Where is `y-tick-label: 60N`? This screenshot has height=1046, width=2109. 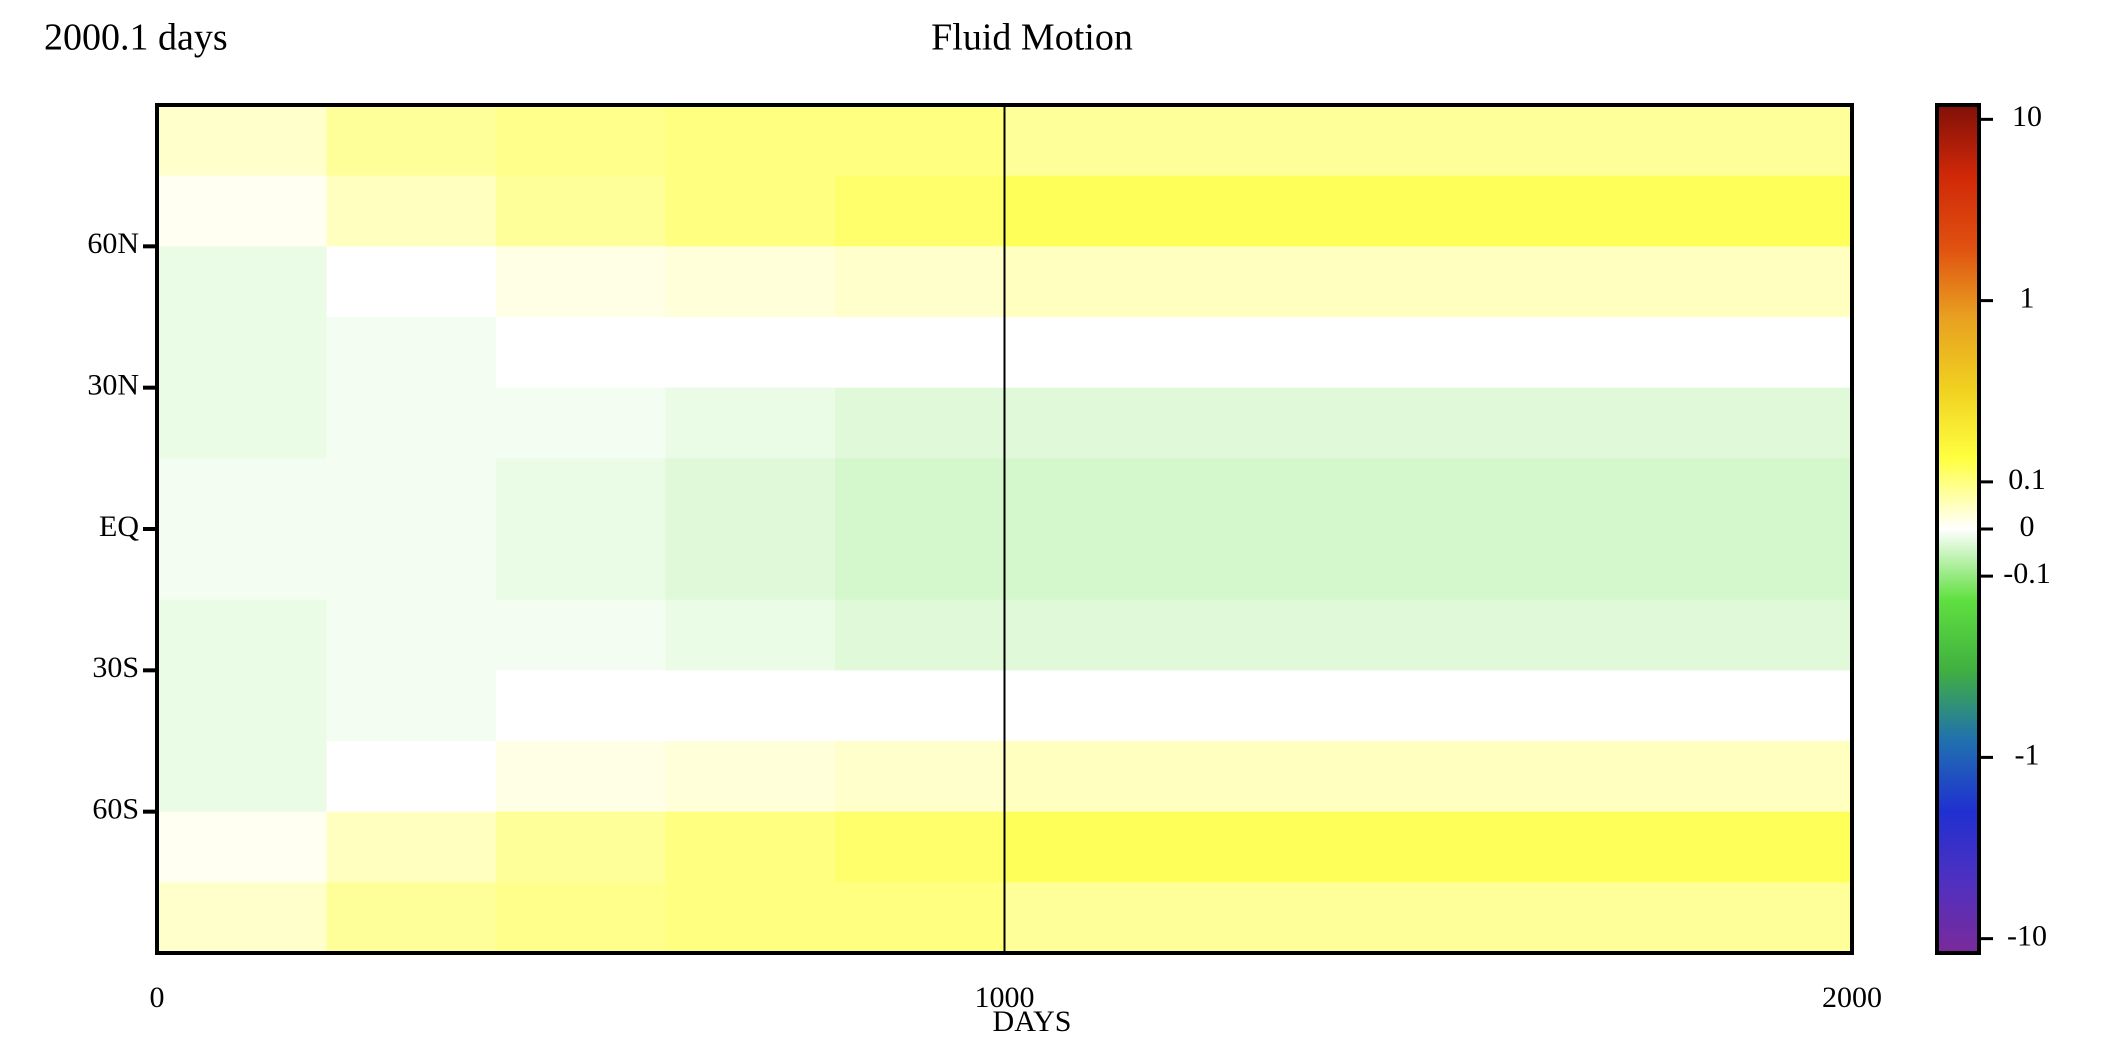 y-tick-label: 60N is located at coordinates (113, 243).